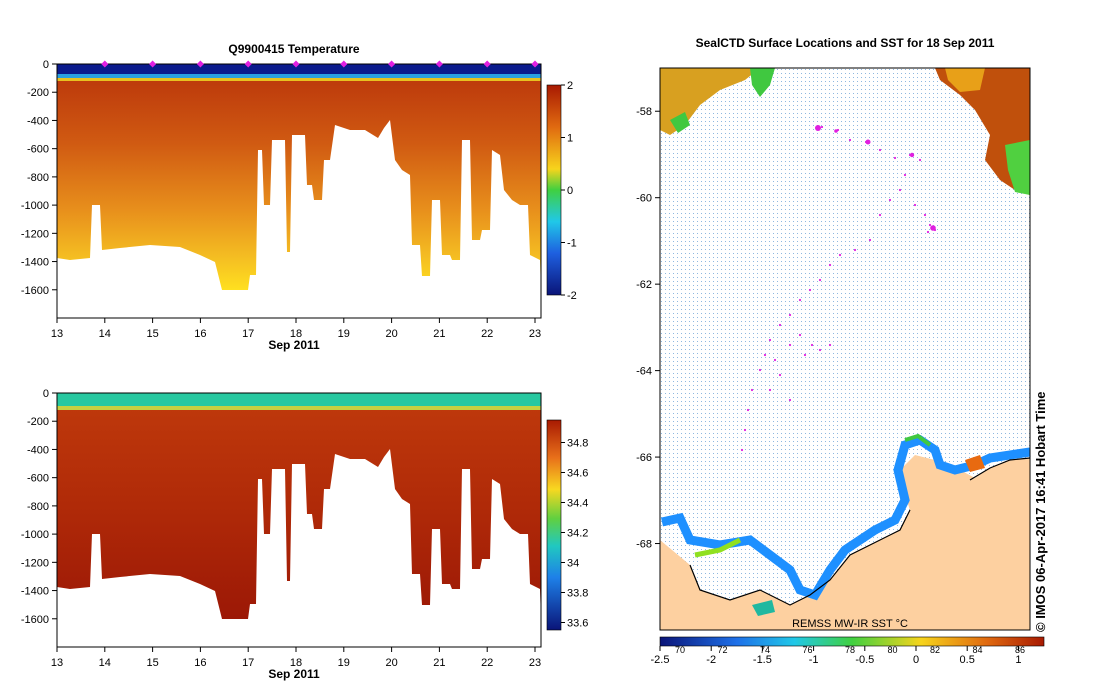 The width and height of the screenshot is (1099, 700). What do you see at coordinates (35, 206) in the screenshot?
I see `temperature-y-tick-label: -1000` at bounding box center [35, 206].